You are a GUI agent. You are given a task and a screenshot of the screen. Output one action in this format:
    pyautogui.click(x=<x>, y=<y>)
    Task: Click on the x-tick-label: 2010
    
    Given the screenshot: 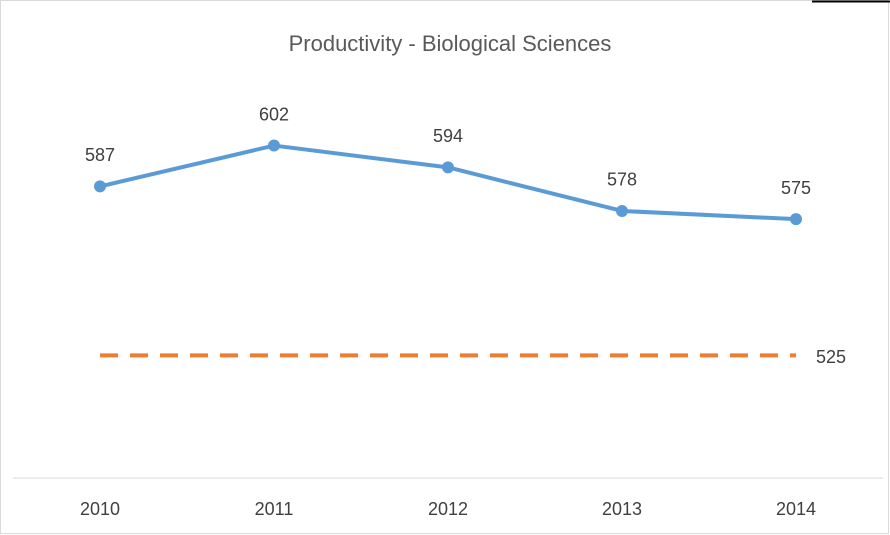 What is the action you would take?
    pyautogui.click(x=100, y=509)
    